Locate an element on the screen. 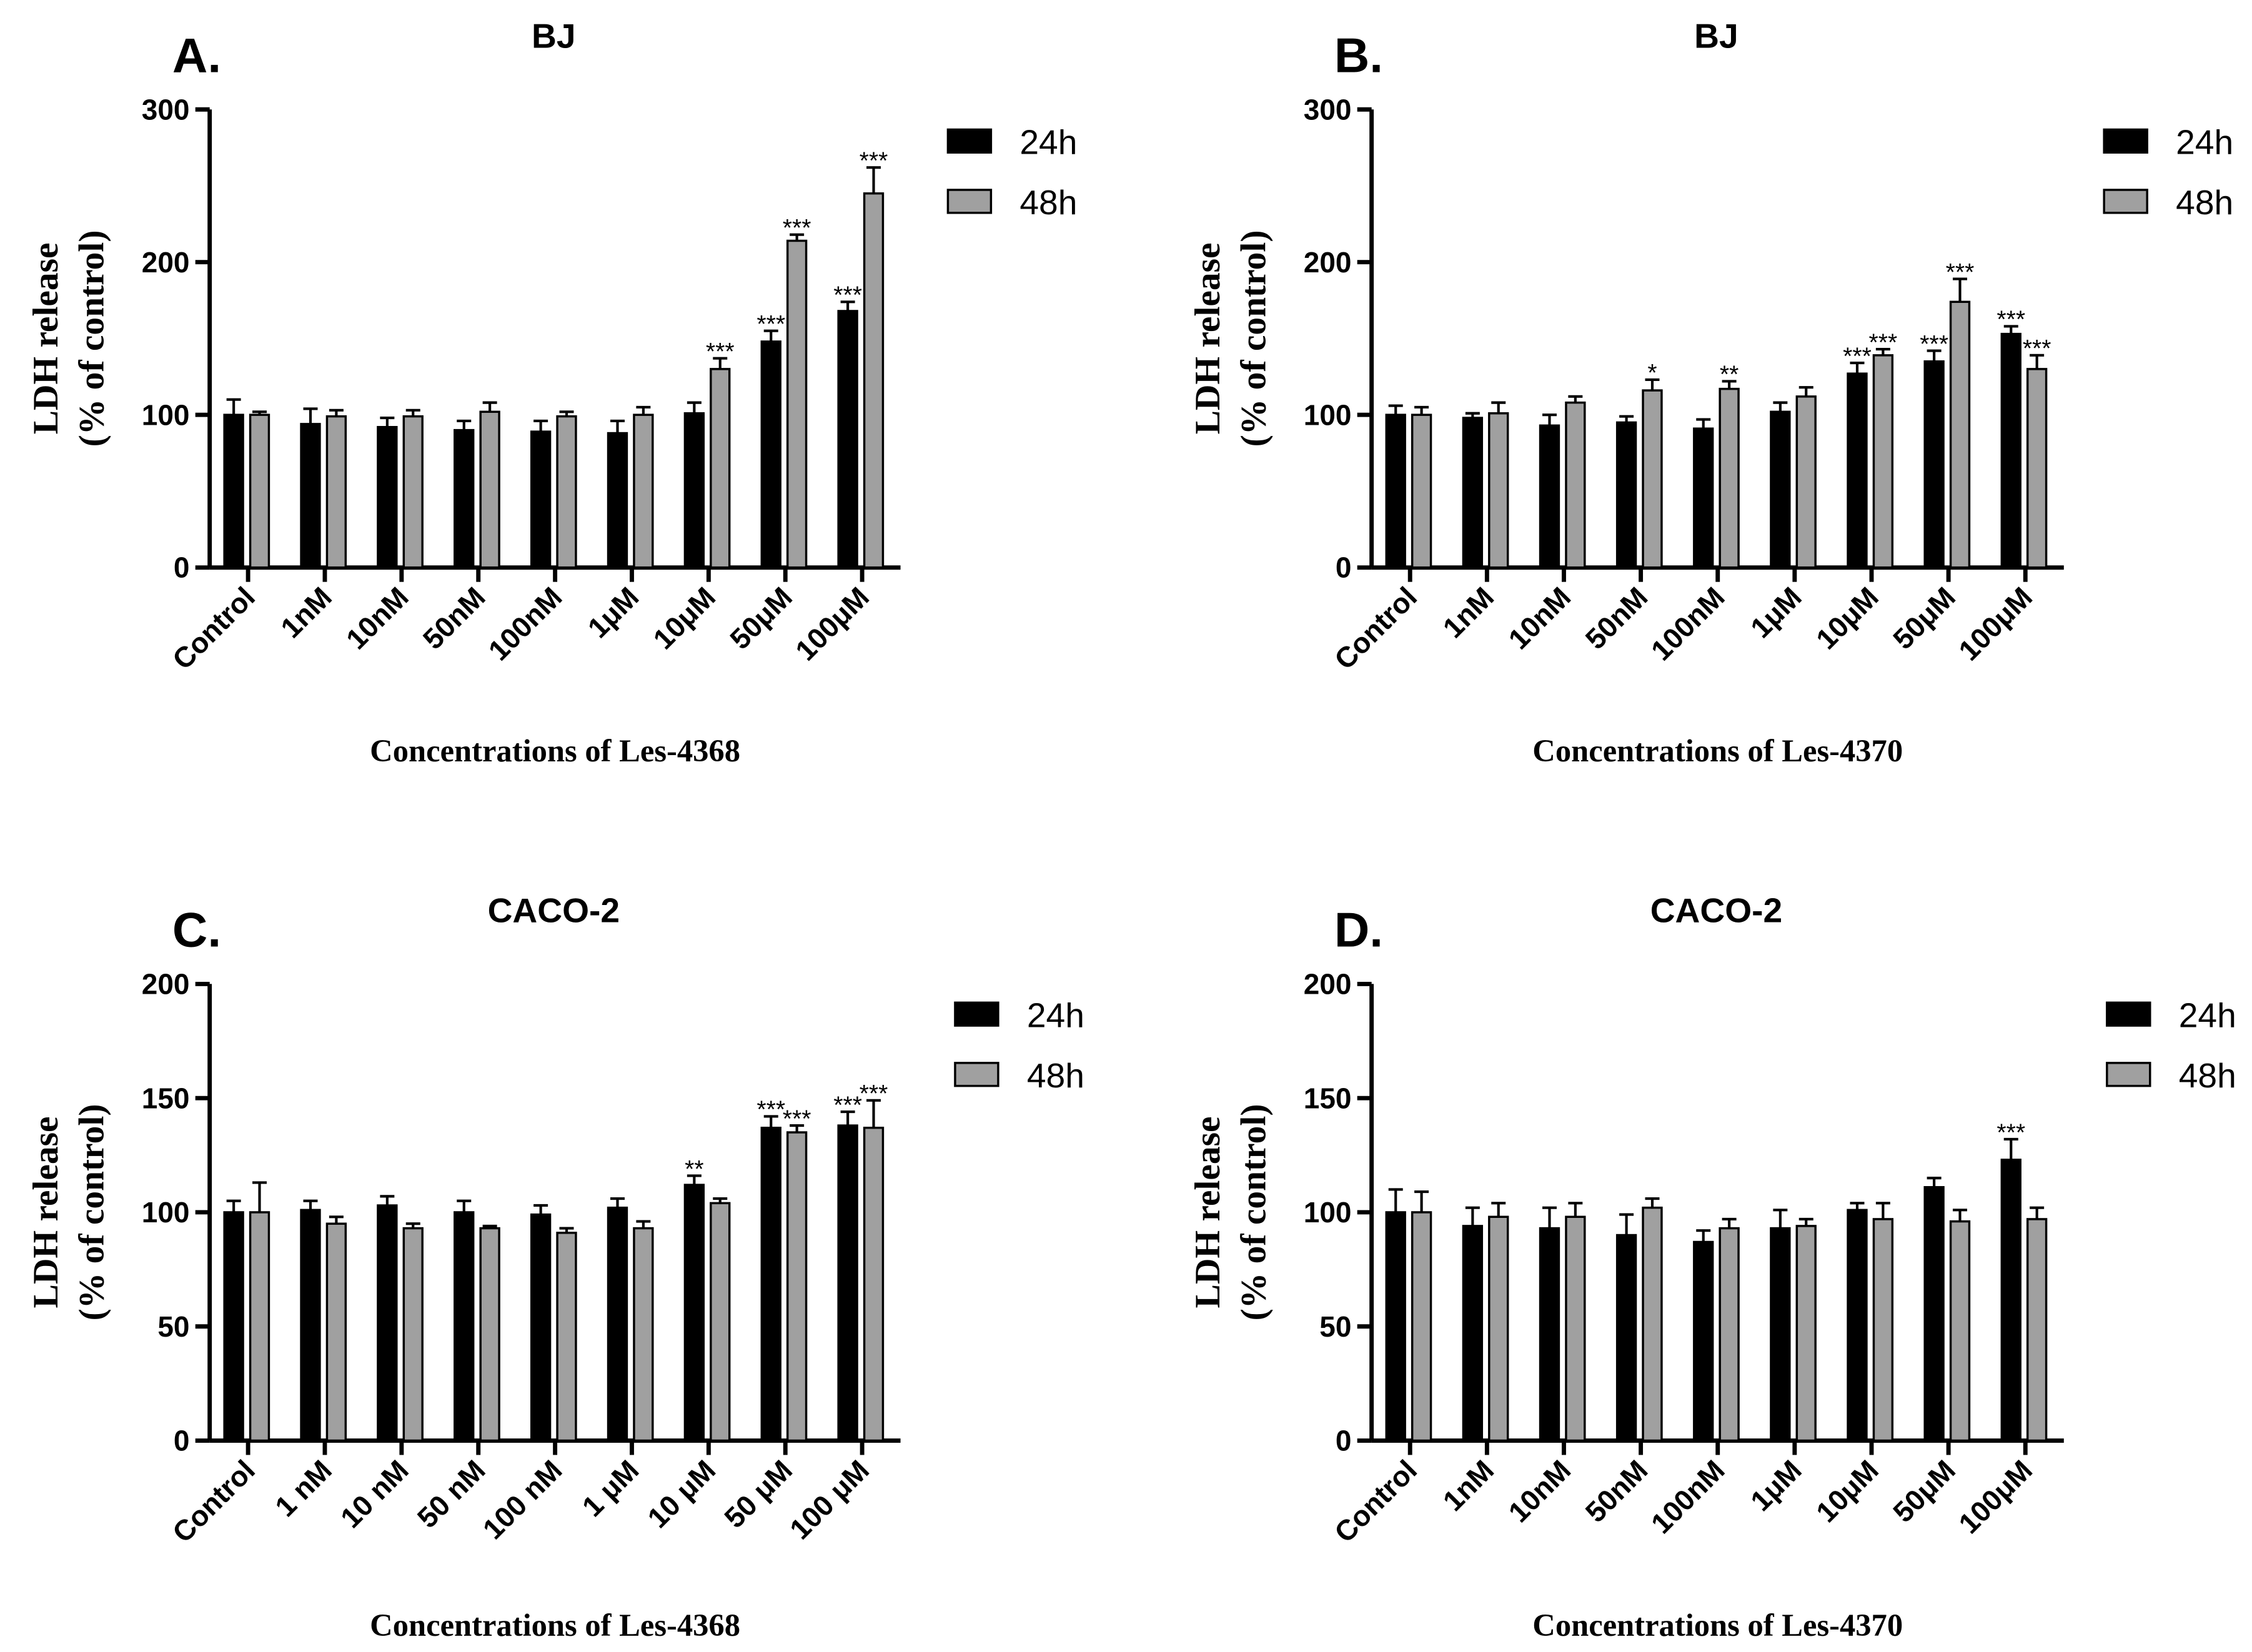 This screenshot has height=1652, width=2252. x-tick-label: 10nM is located at coordinates (1540, 1490).